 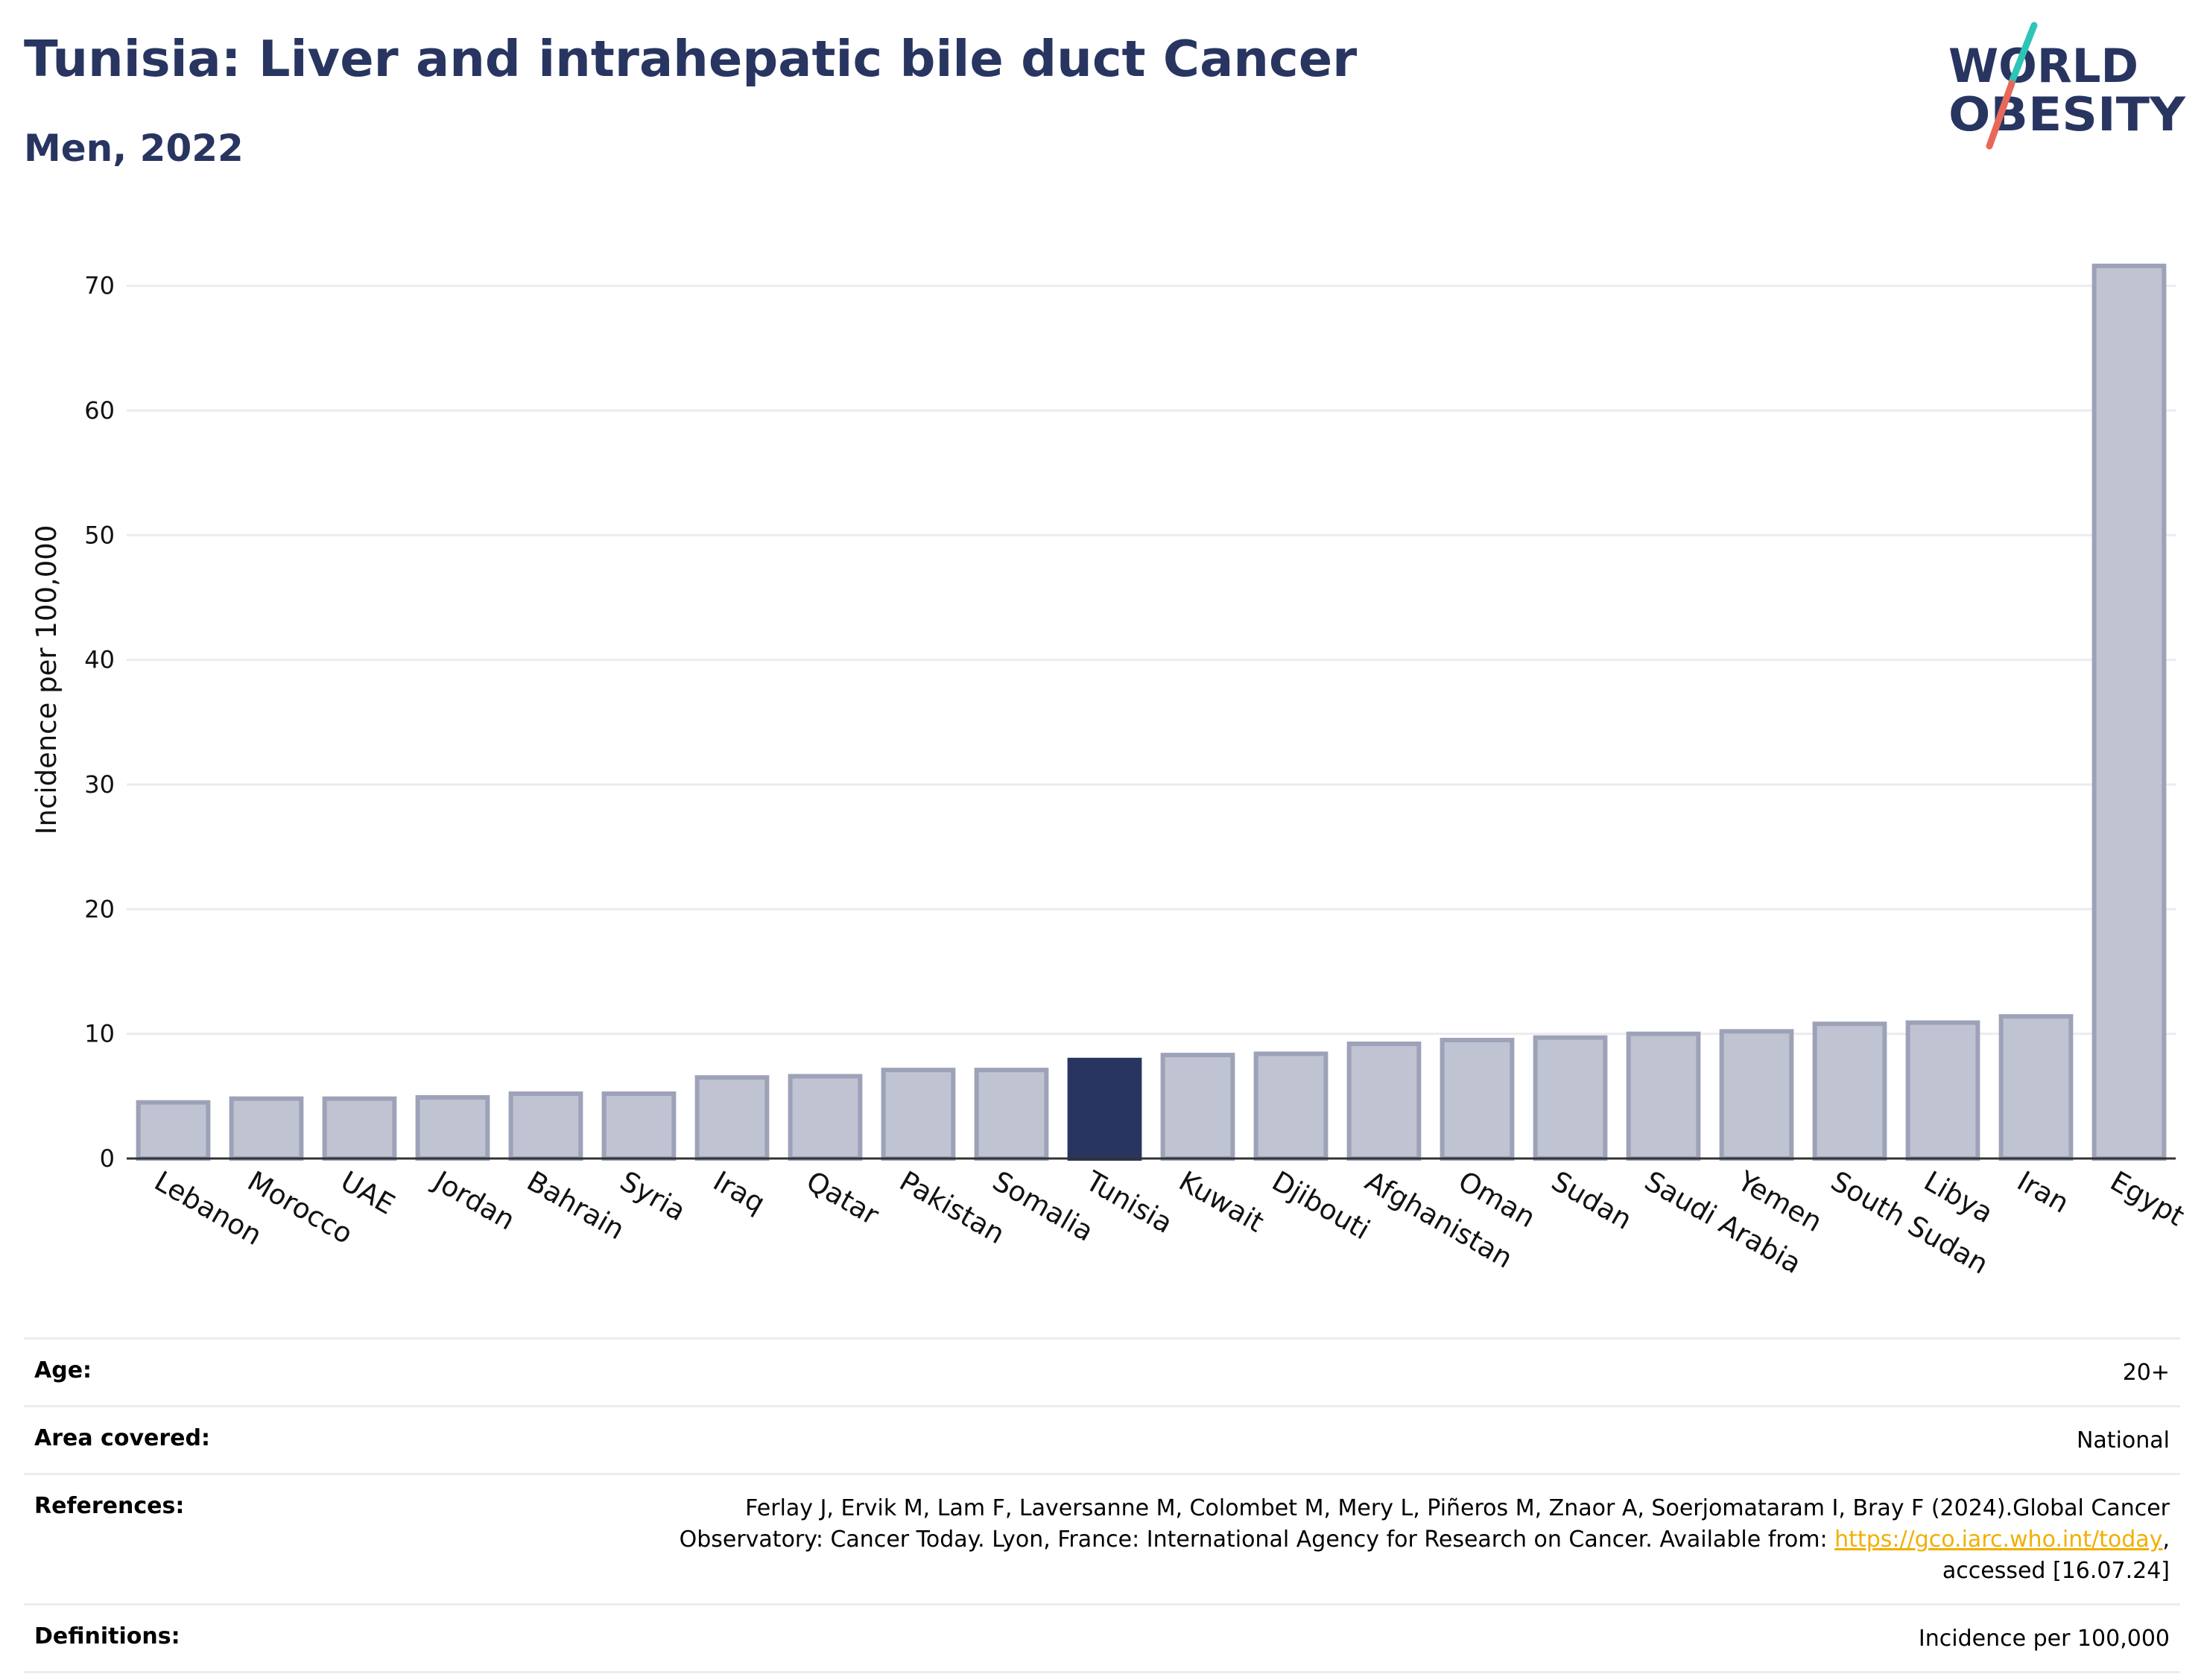 I want to click on y-tick-label: 0, so click(x=107, y=1158).